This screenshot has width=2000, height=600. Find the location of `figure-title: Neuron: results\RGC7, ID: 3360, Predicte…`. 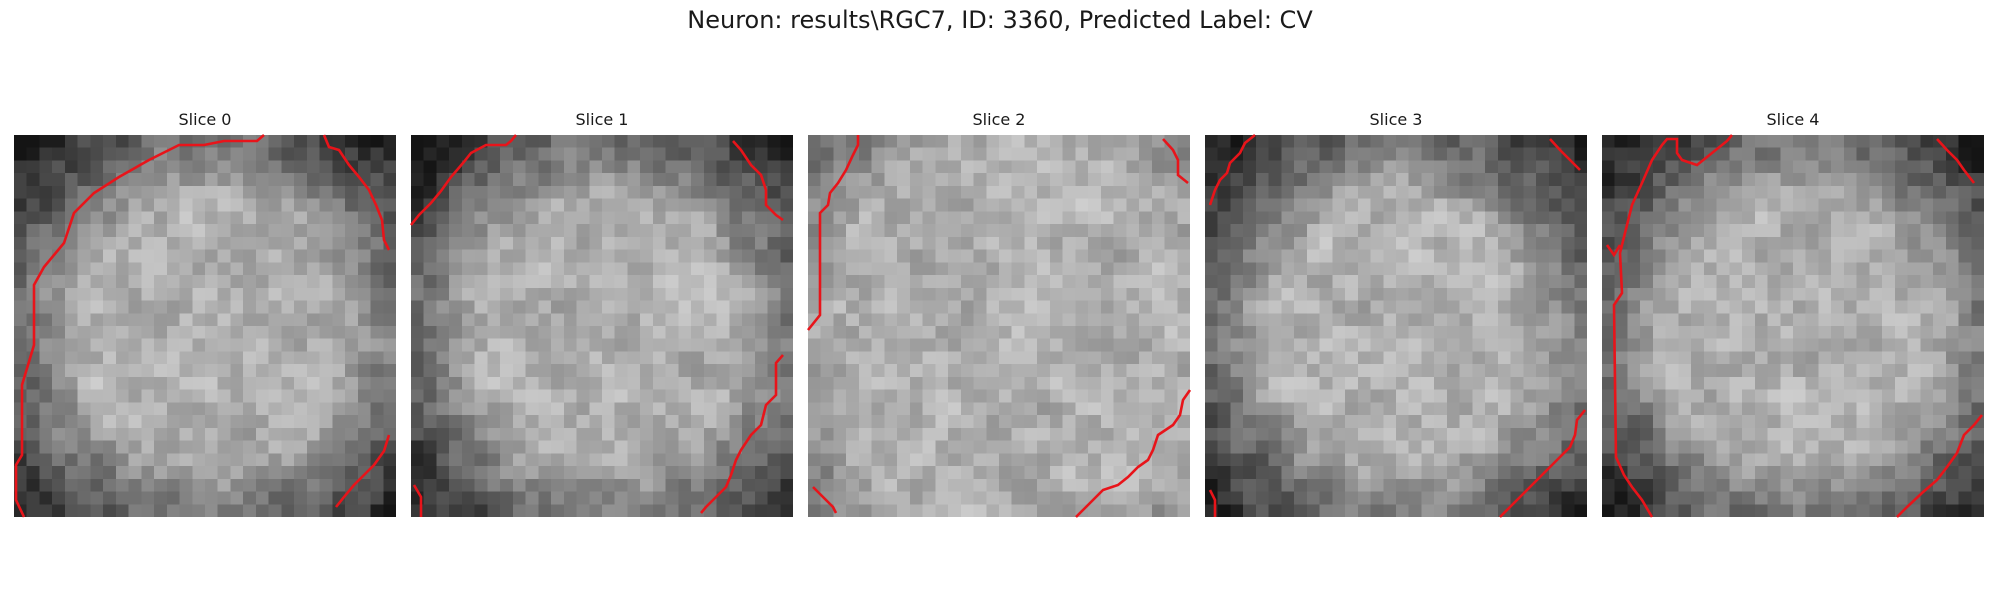

figure-title: Neuron: results\RGC7, ID: 3360, Predicte… is located at coordinates (1000, 20).